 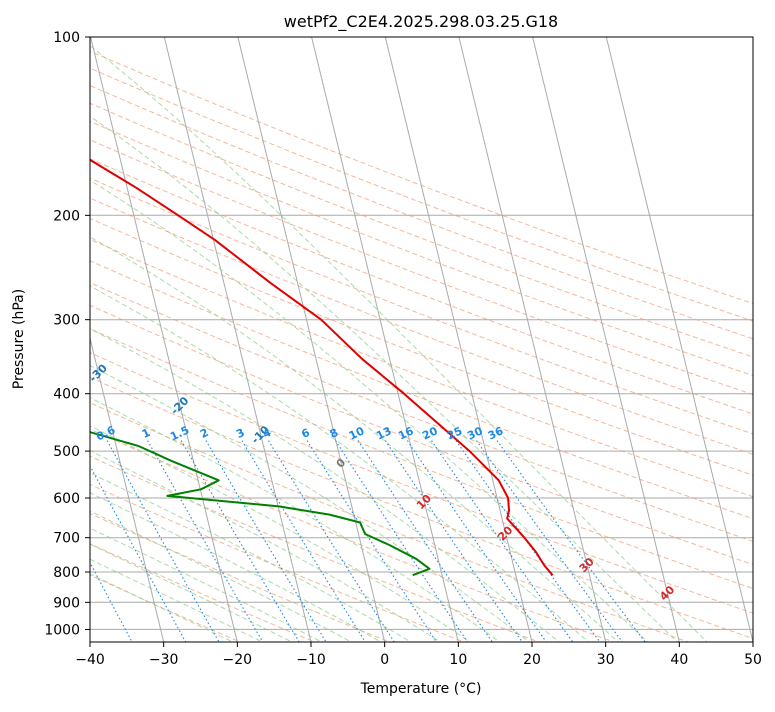 What do you see at coordinates (458, 660) in the screenshot?
I see `x-tick-label: 10` at bounding box center [458, 660].